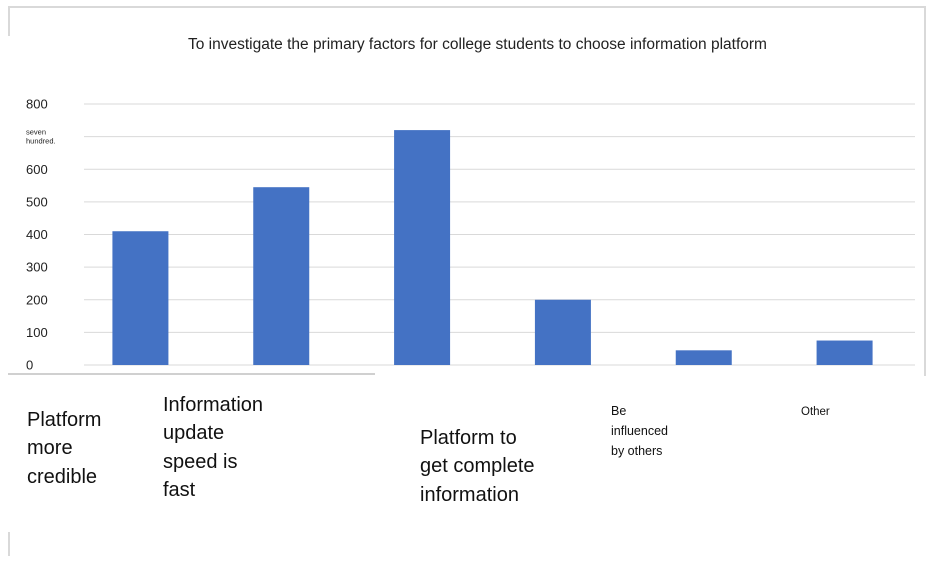 This screenshot has width=933, height=564. What do you see at coordinates (37, 104) in the screenshot?
I see `y-tick-label-800: 800` at bounding box center [37, 104].